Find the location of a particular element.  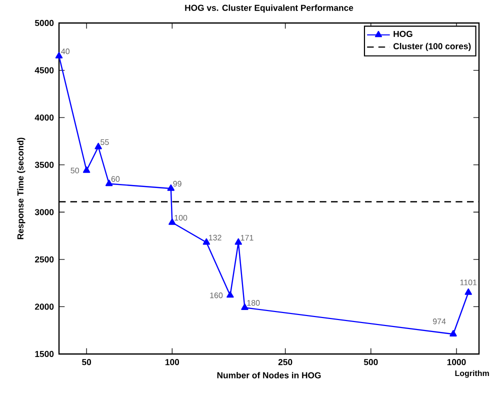

x-tick-label: 100 is located at coordinates (172, 362).